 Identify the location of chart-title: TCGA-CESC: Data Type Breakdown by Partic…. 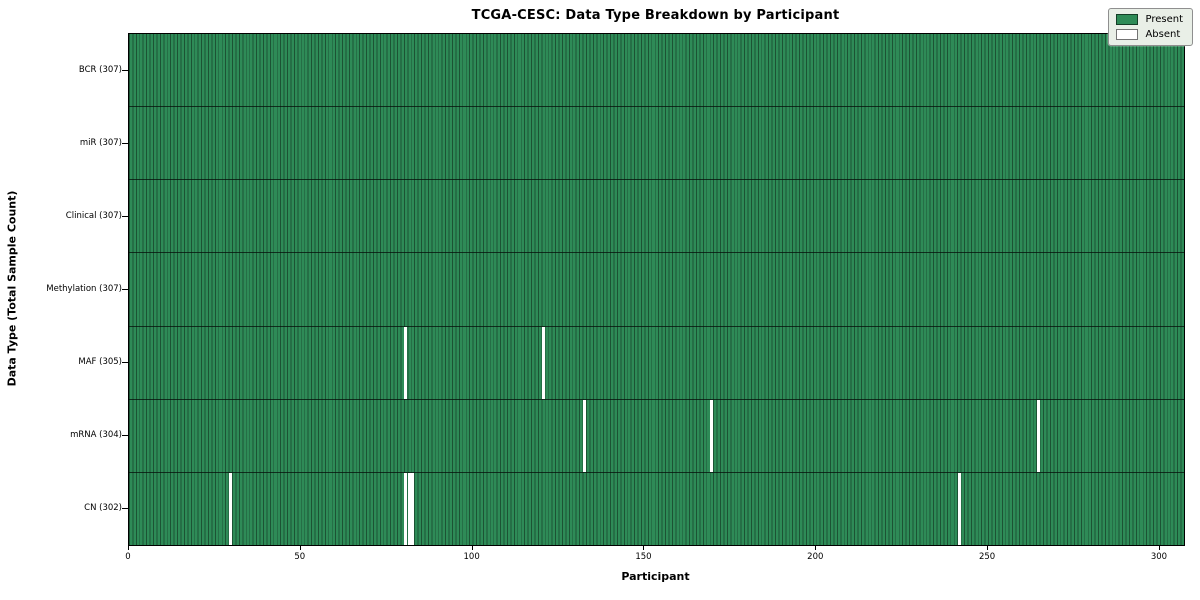
(655, 15).